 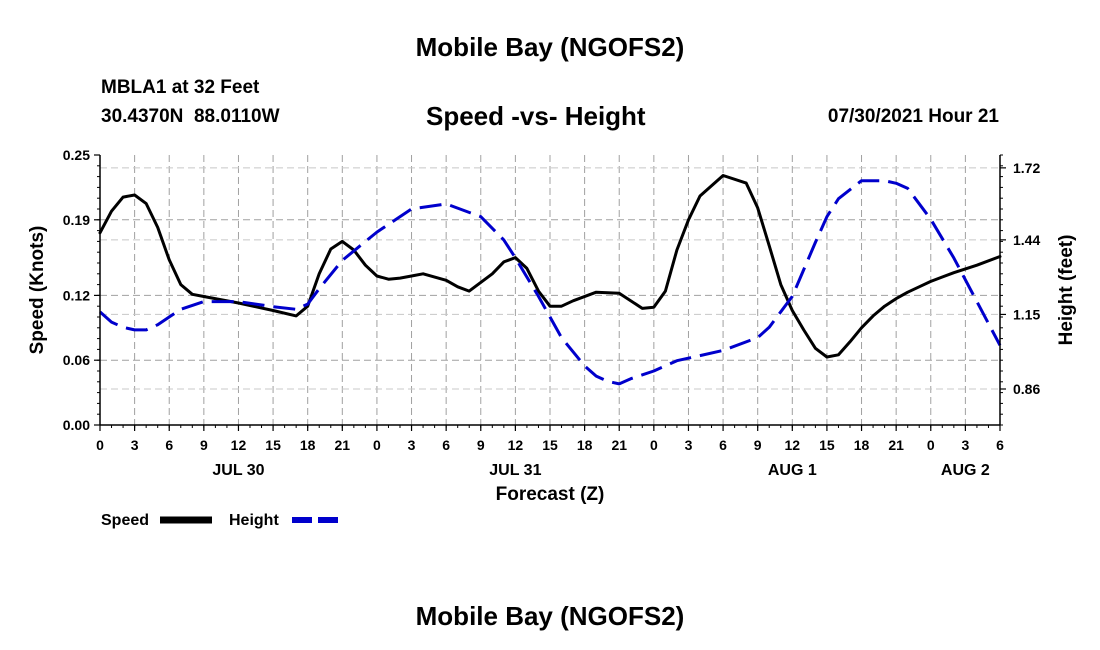 I want to click on y-tick-label: 0.12, so click(x=76, y=295).